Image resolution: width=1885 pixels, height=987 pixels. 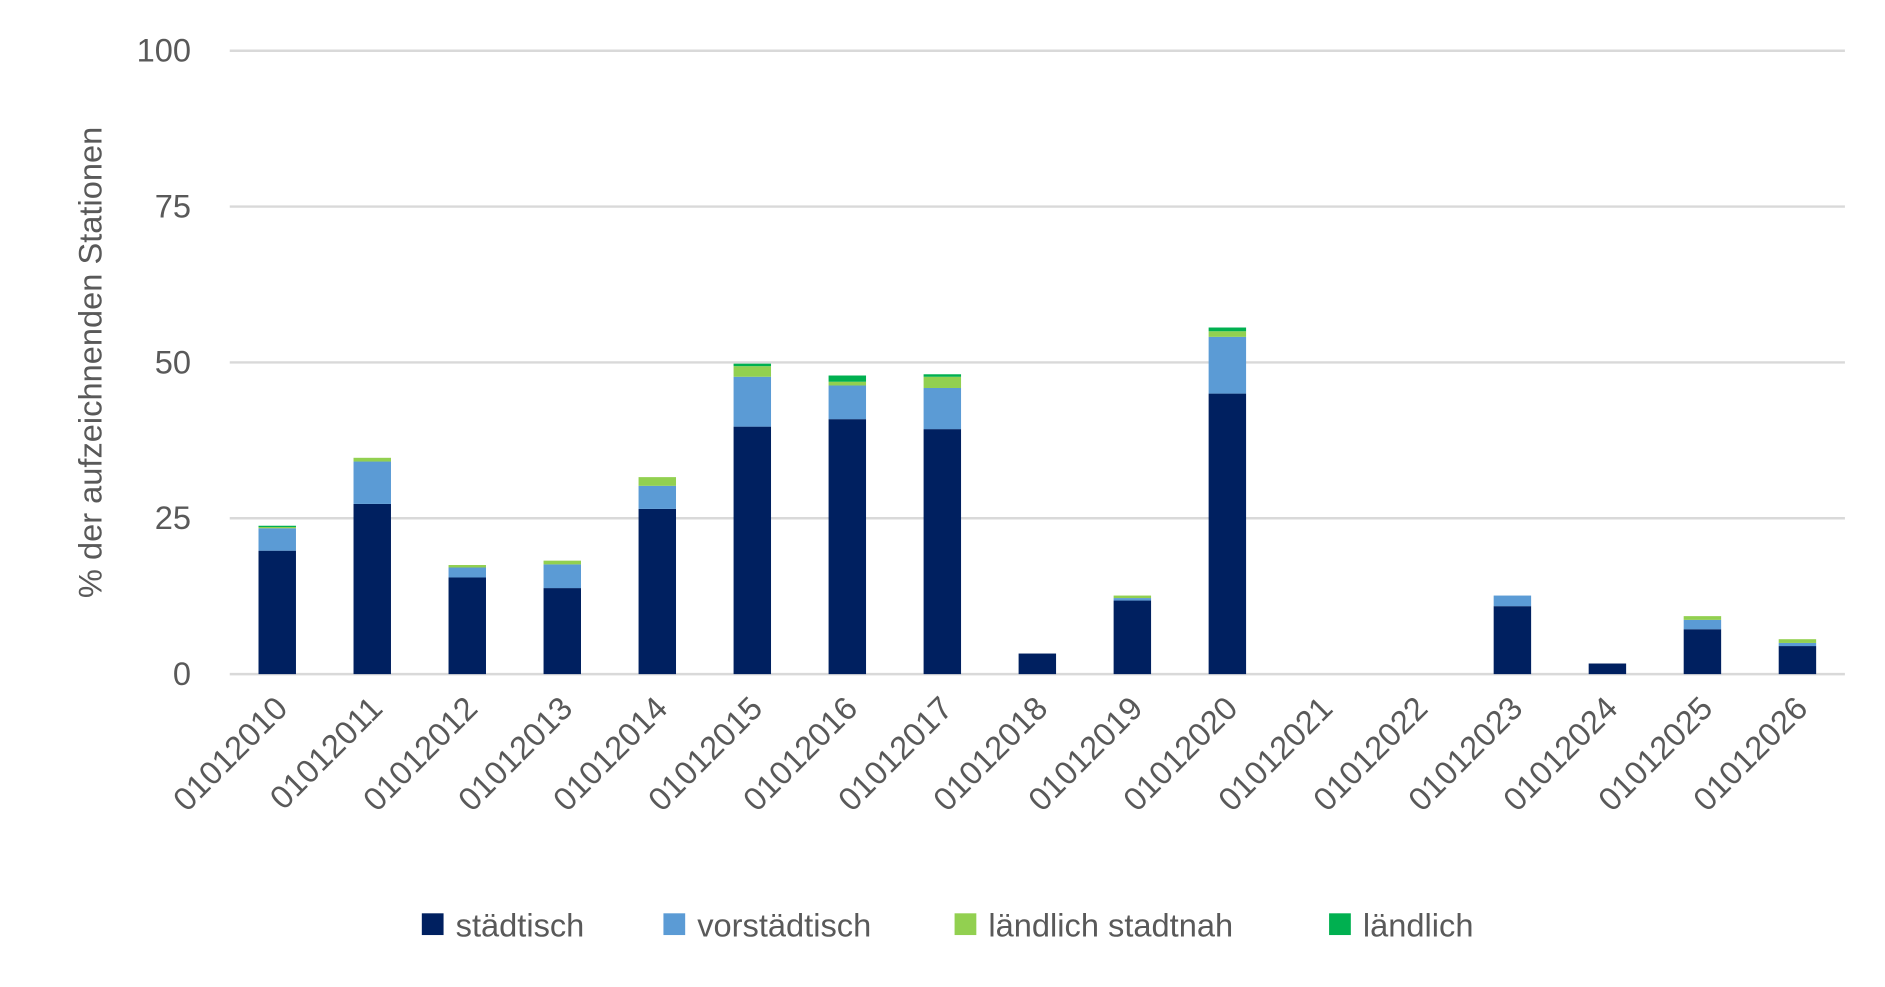 I want to click on legend-item: ländlich stadtnah, so click(x=1093, y=924).